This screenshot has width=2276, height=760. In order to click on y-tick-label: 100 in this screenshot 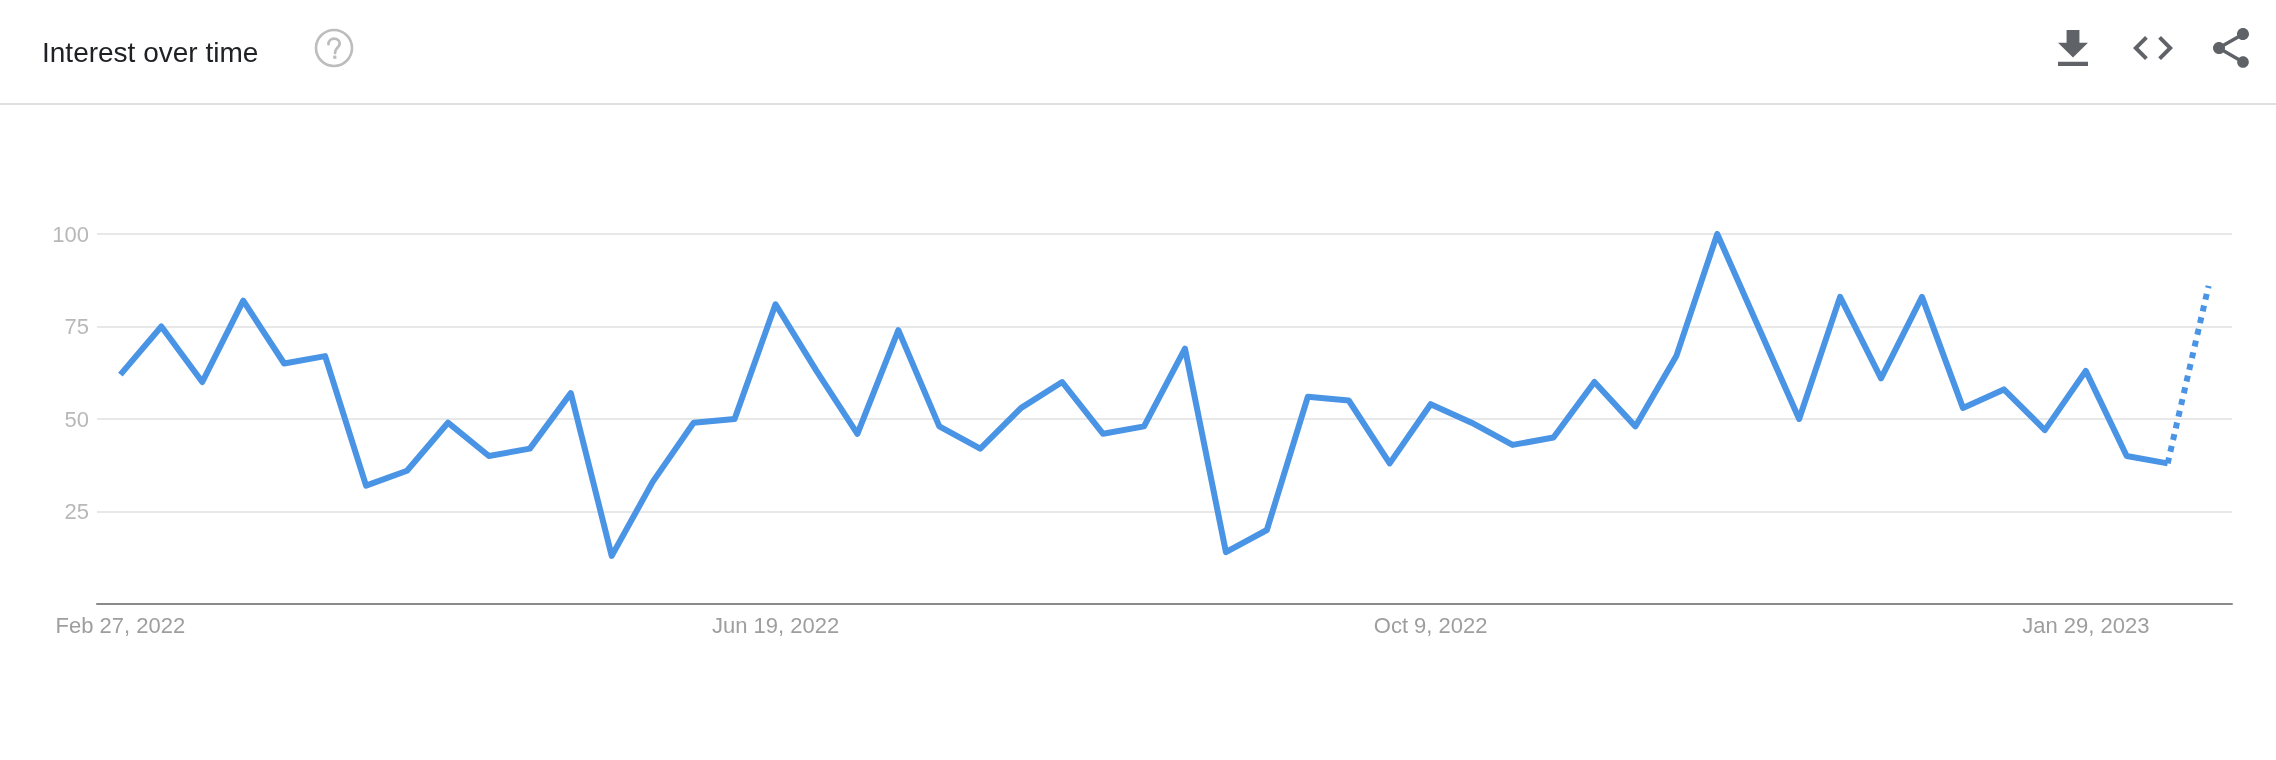, I will do `click(70, 234)`.